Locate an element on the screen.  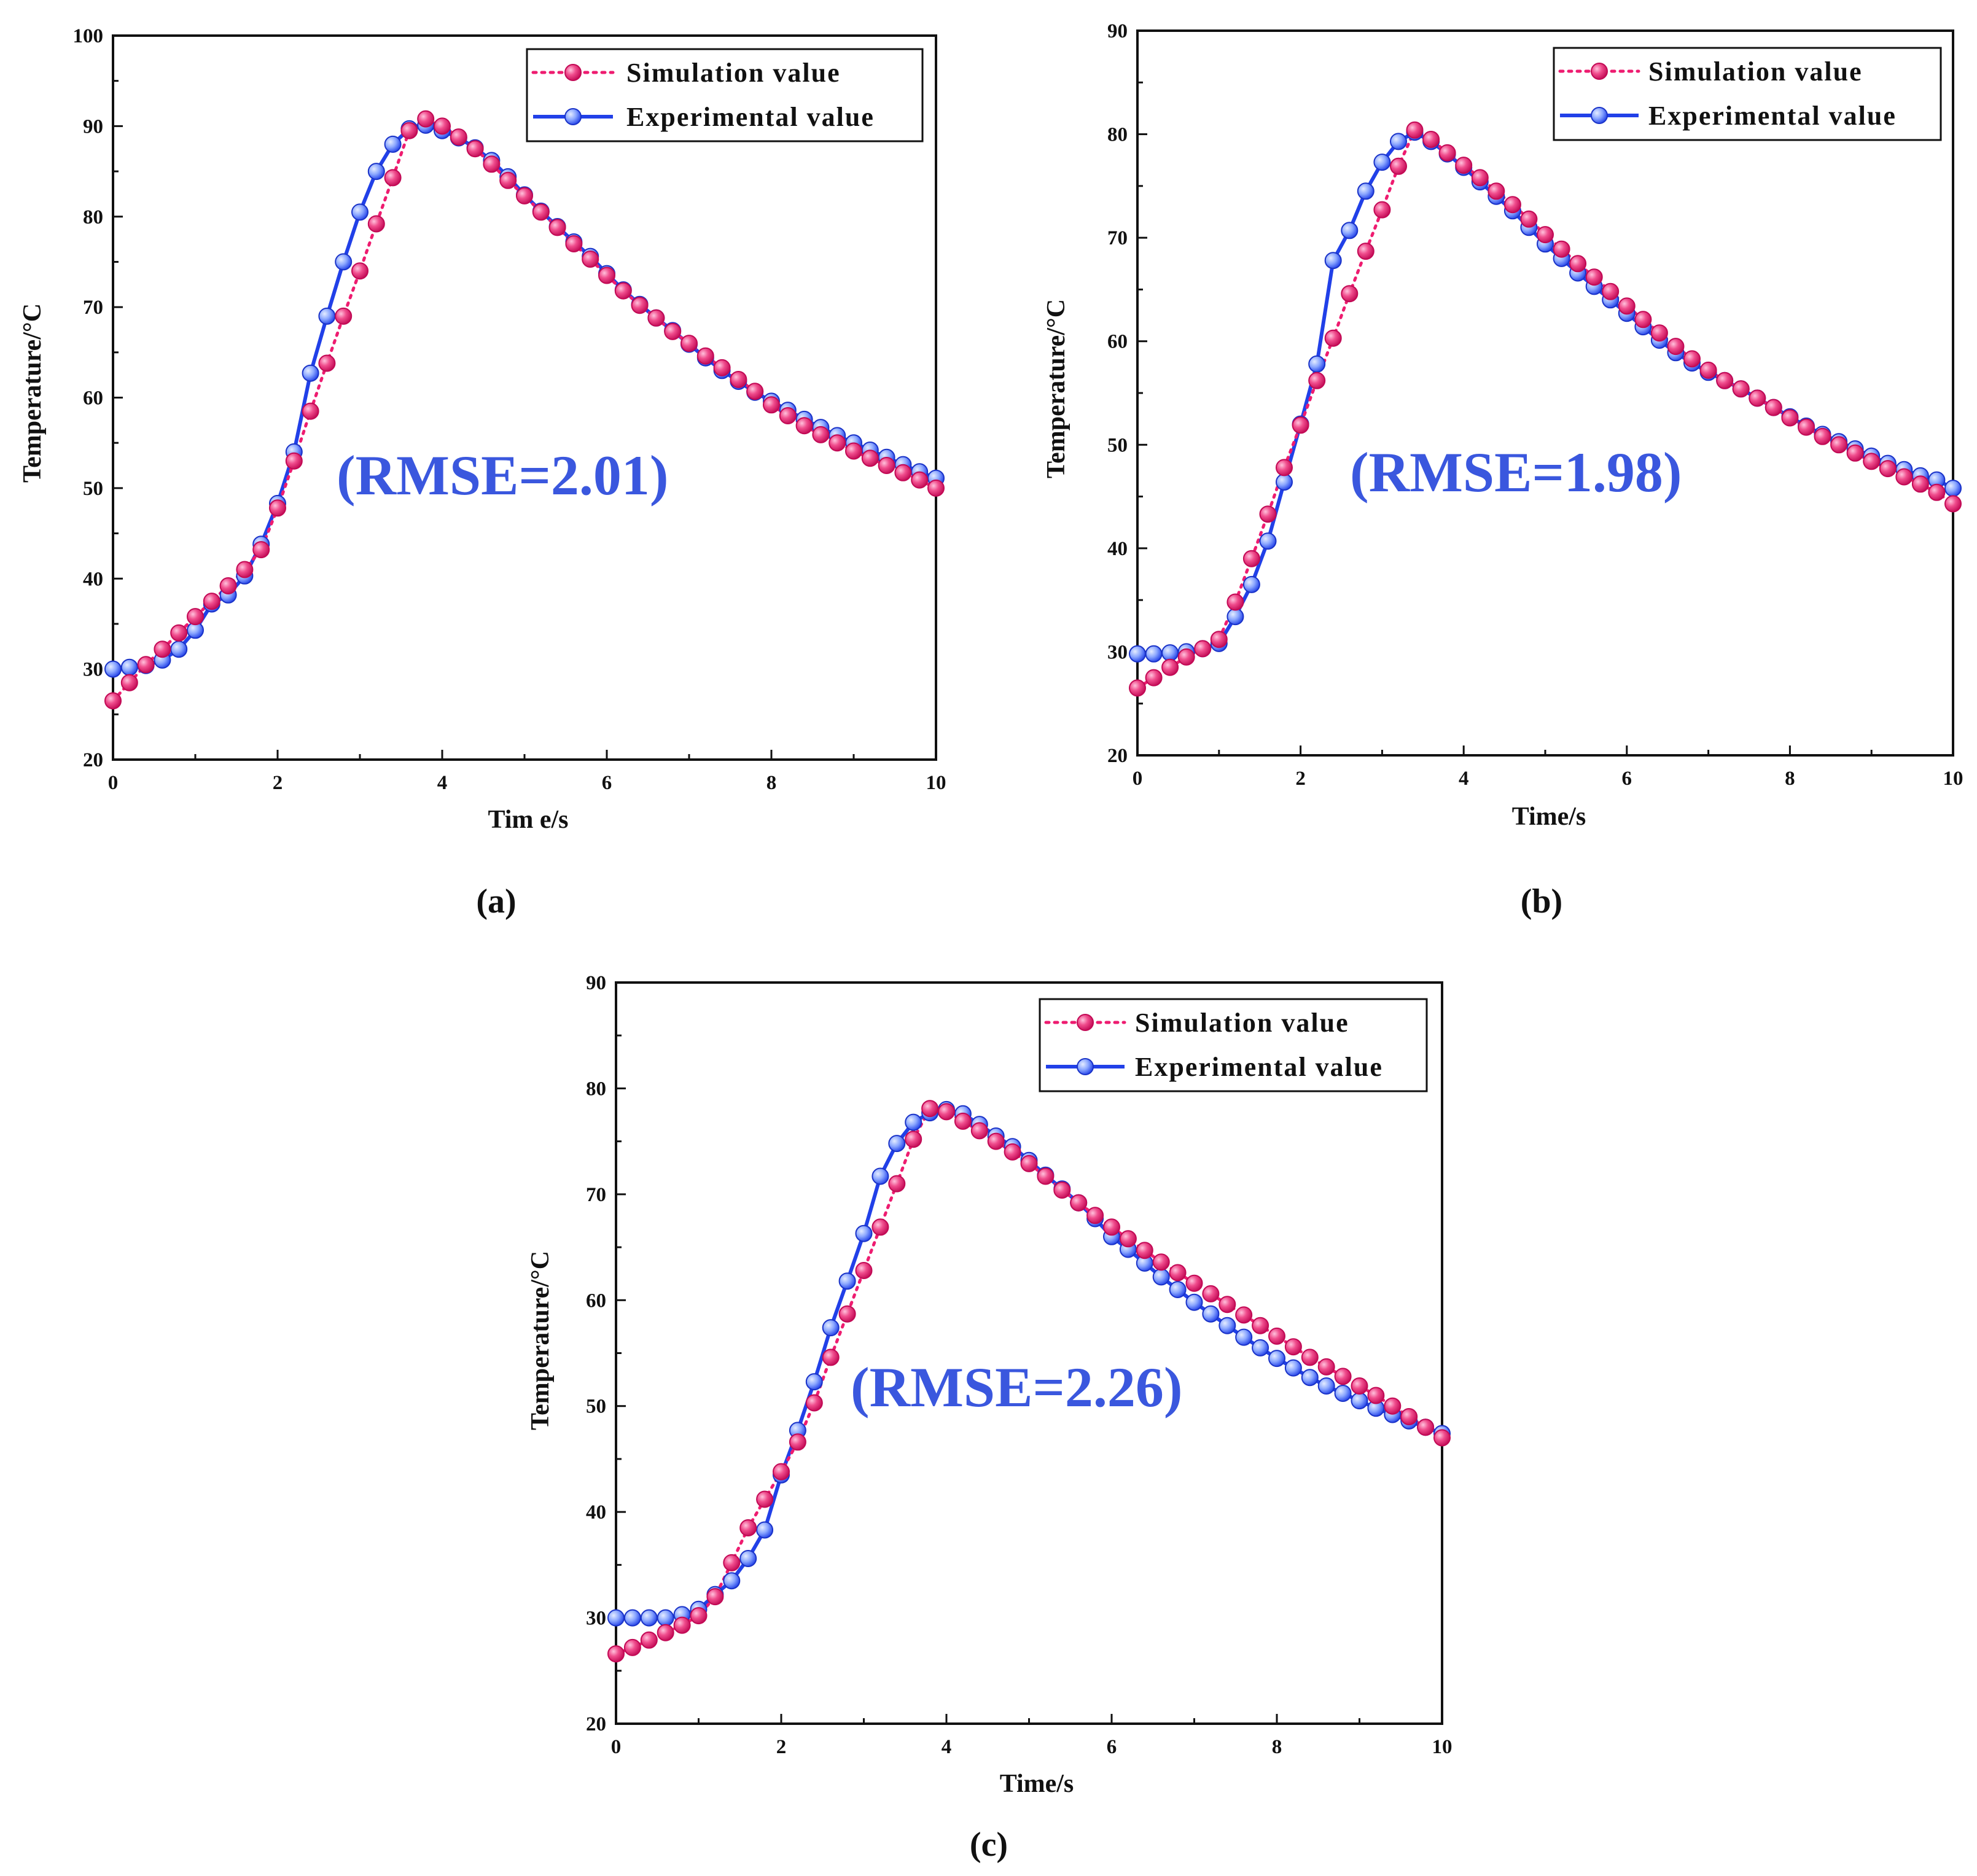
legend-box is located at coordinates (1233, 1045).